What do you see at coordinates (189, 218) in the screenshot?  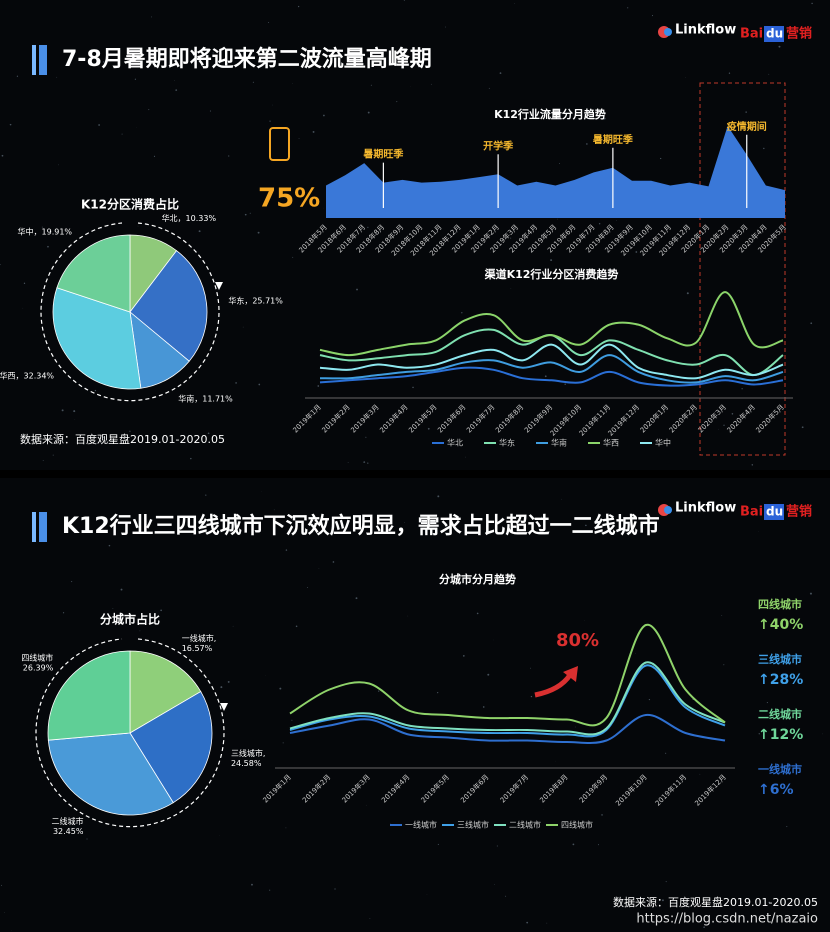 I see `pie-label-value: 华北，10.33%` at bounding box center [189, 218].